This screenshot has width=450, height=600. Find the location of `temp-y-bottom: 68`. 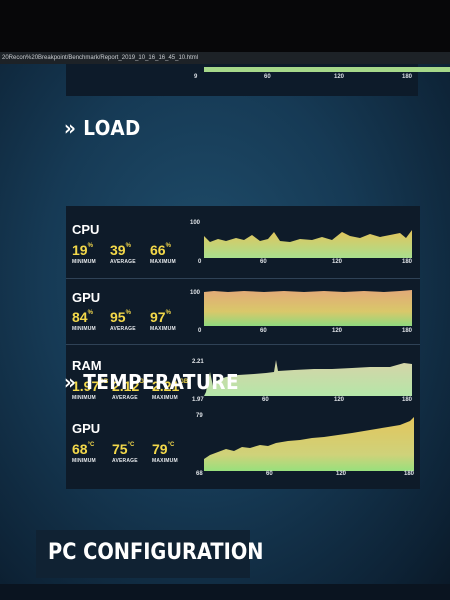

temp-y-bottom: 68 is located at coordinates (199, 474).